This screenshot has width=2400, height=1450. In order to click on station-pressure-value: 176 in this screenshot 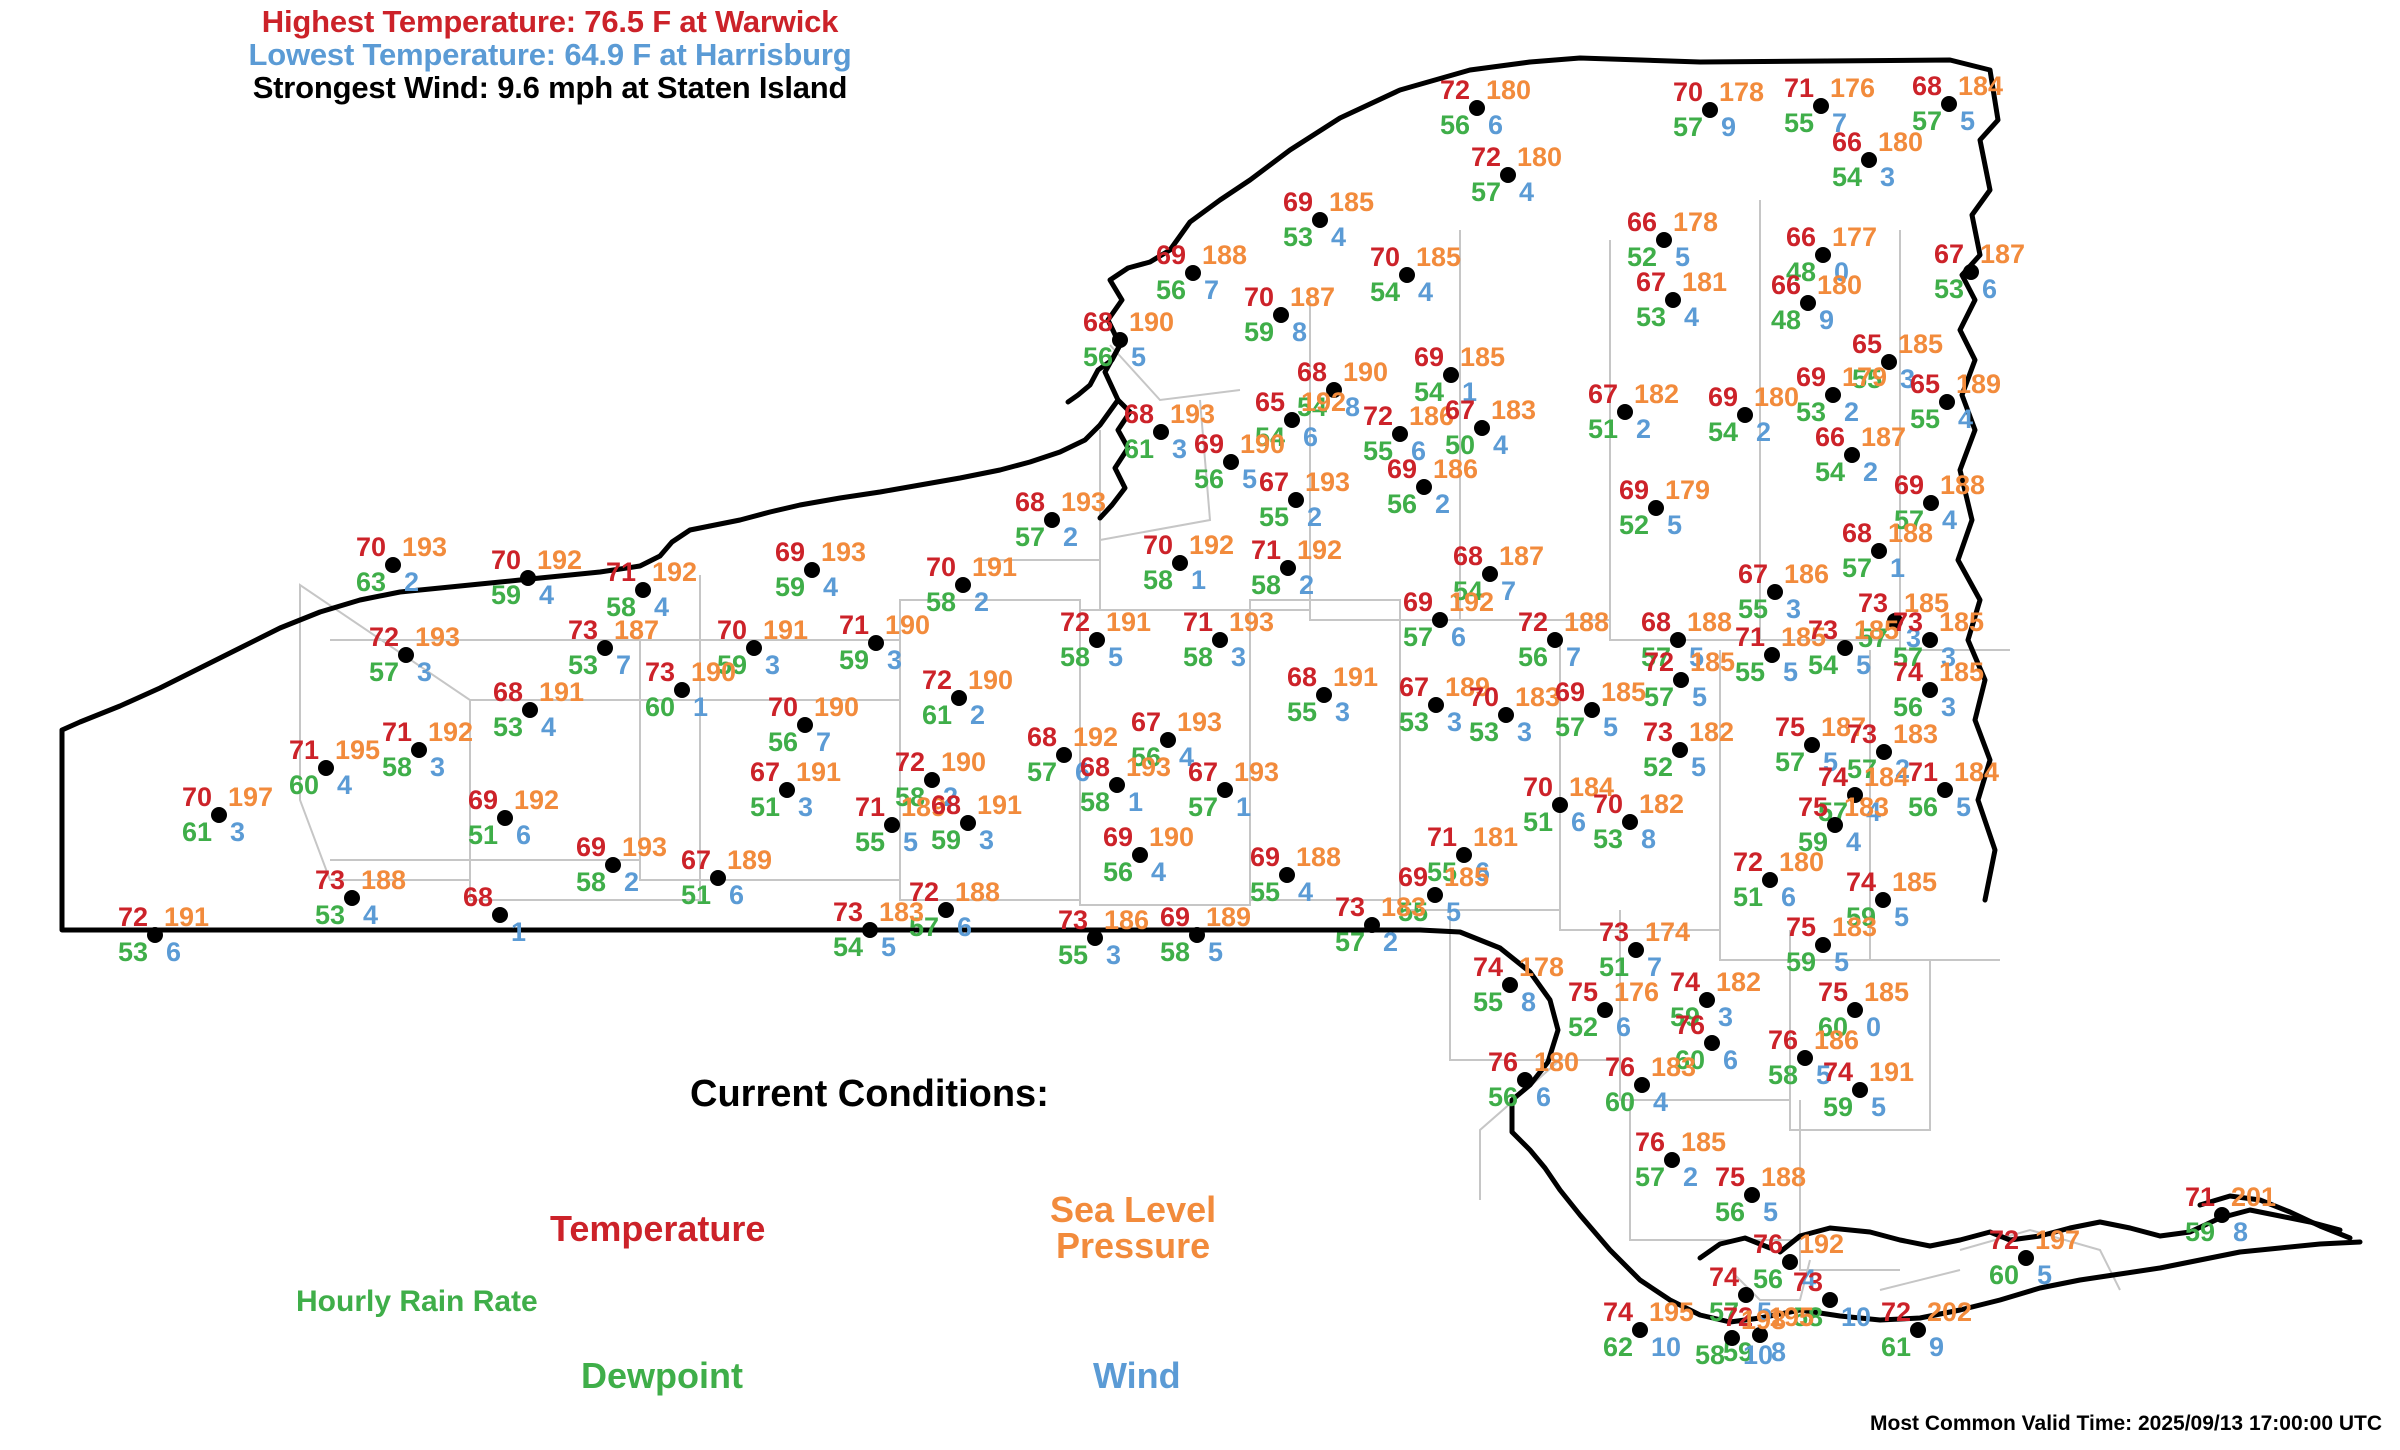, I will do `click(1637, 992)`.